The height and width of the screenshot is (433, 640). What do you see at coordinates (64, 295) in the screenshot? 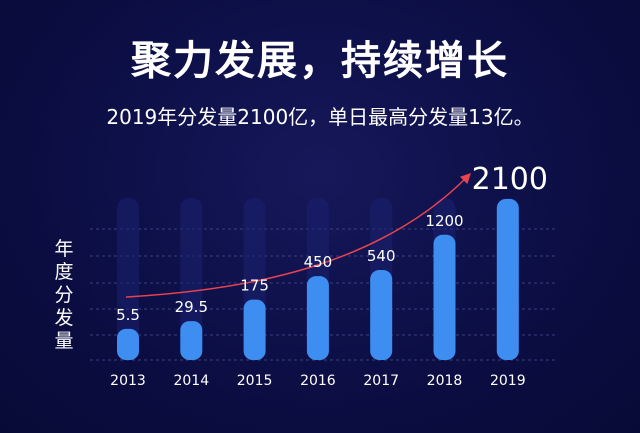
I see `y-axis-label: 年度分发量` at bounding box center [64, 295].